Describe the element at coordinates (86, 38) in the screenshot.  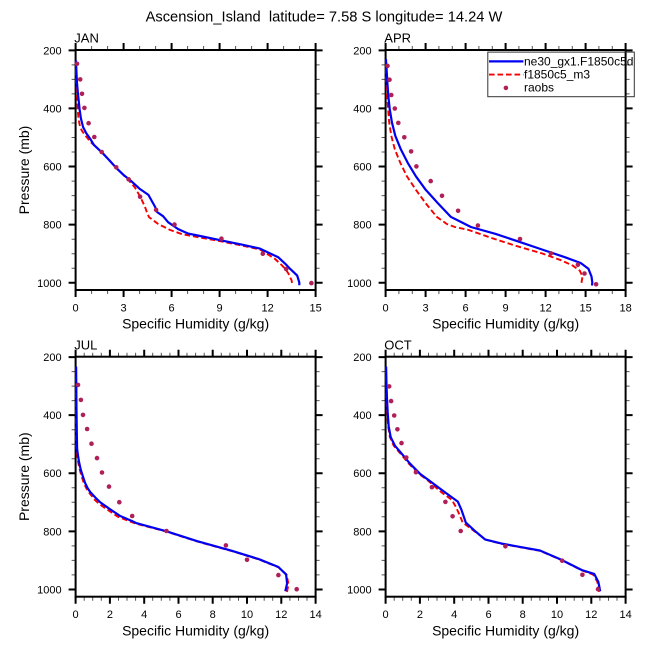
I see `svg-text: JAN` at that location.